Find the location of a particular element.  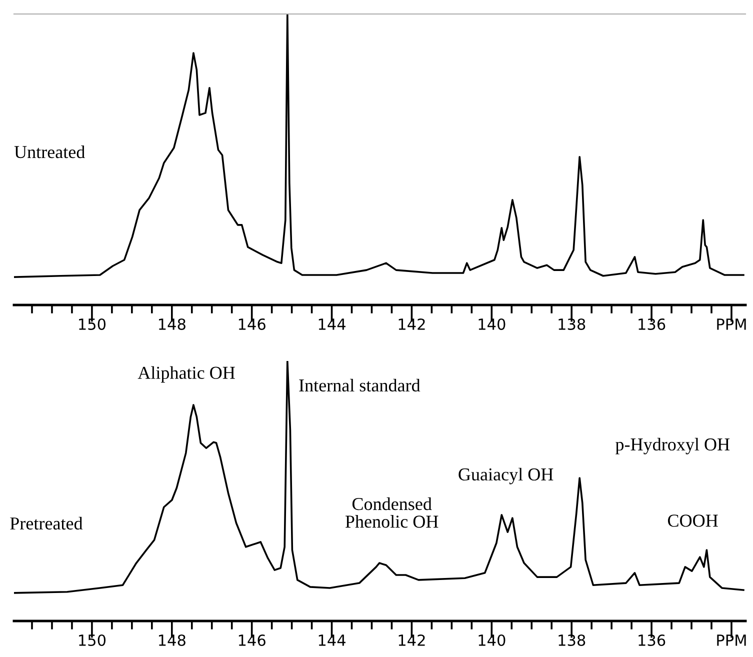

annotation: Aliphatic OH is located at coordinates (186, 374).